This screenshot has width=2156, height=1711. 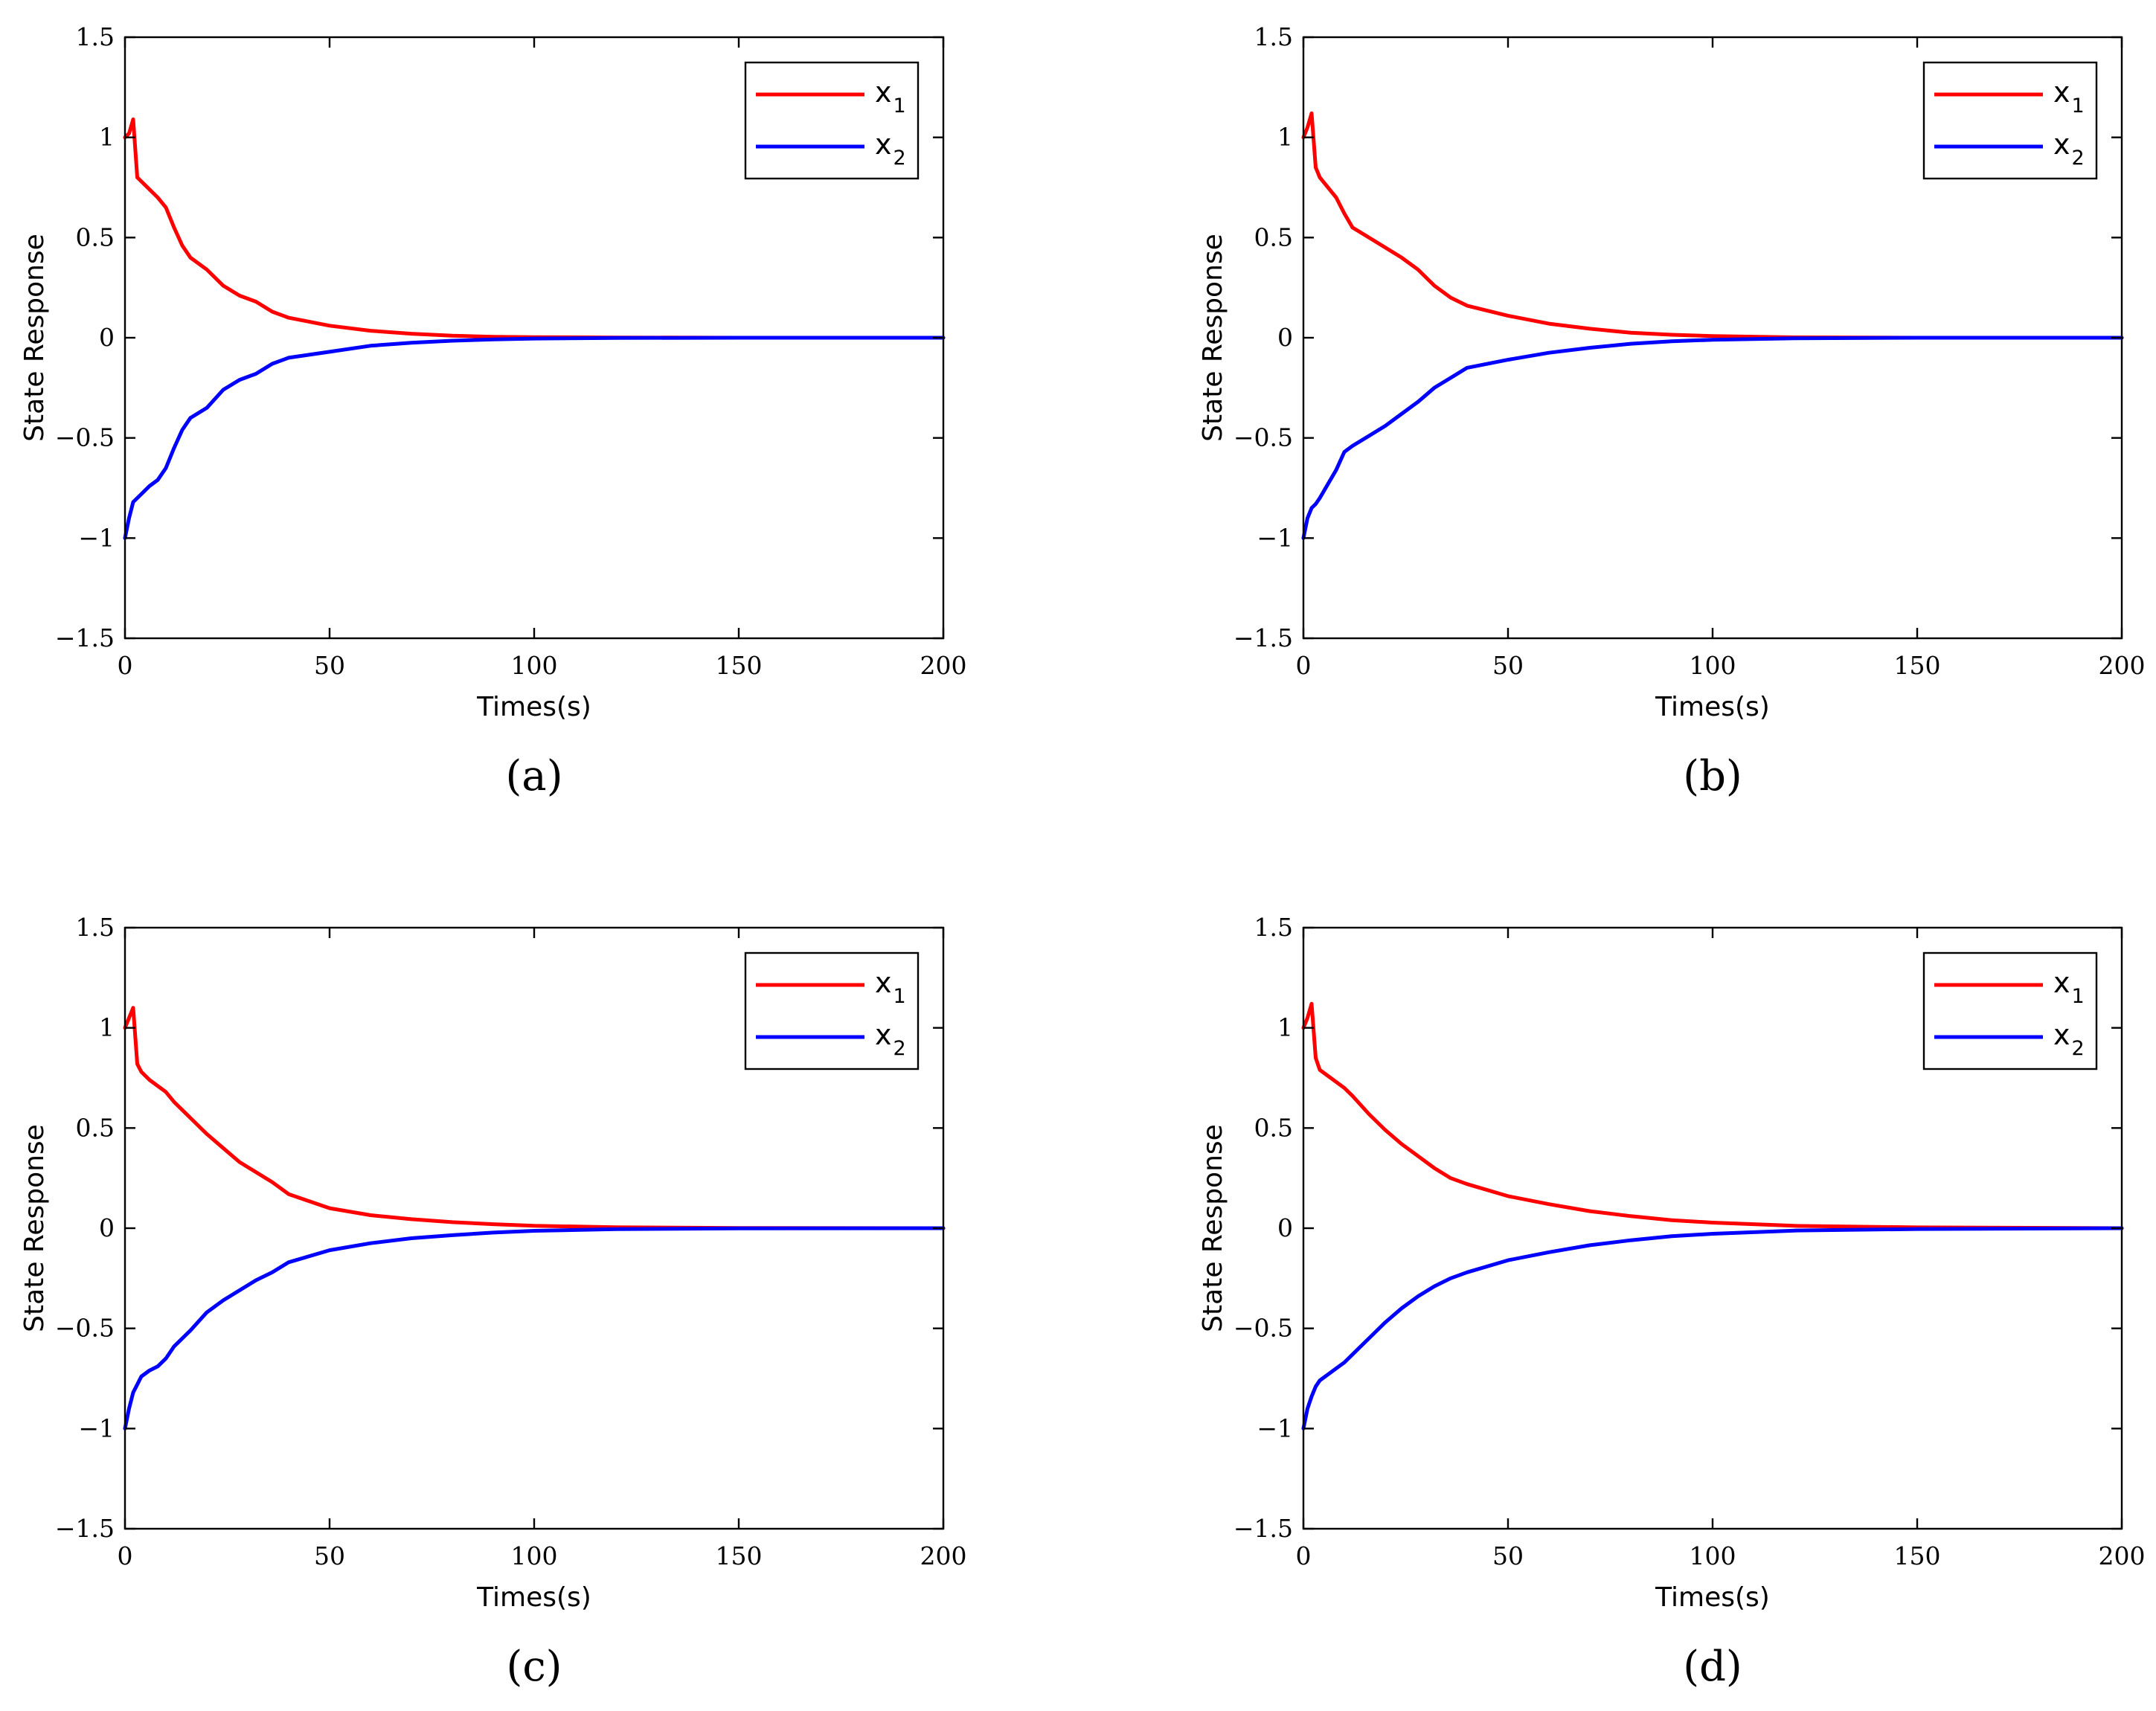 I want to click on chart-3-caption: (d), so click(x=1712, y=1667).